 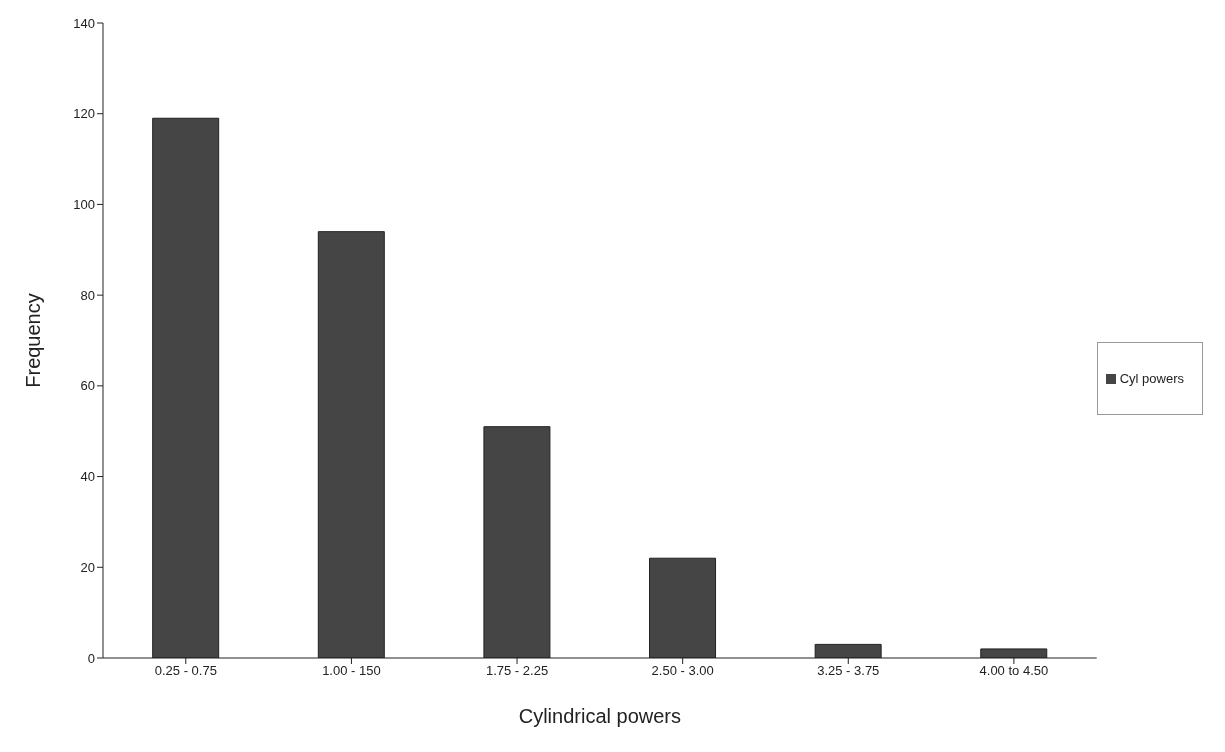 I want to click on y-tick-label: 0, so click(x=91, y=658).